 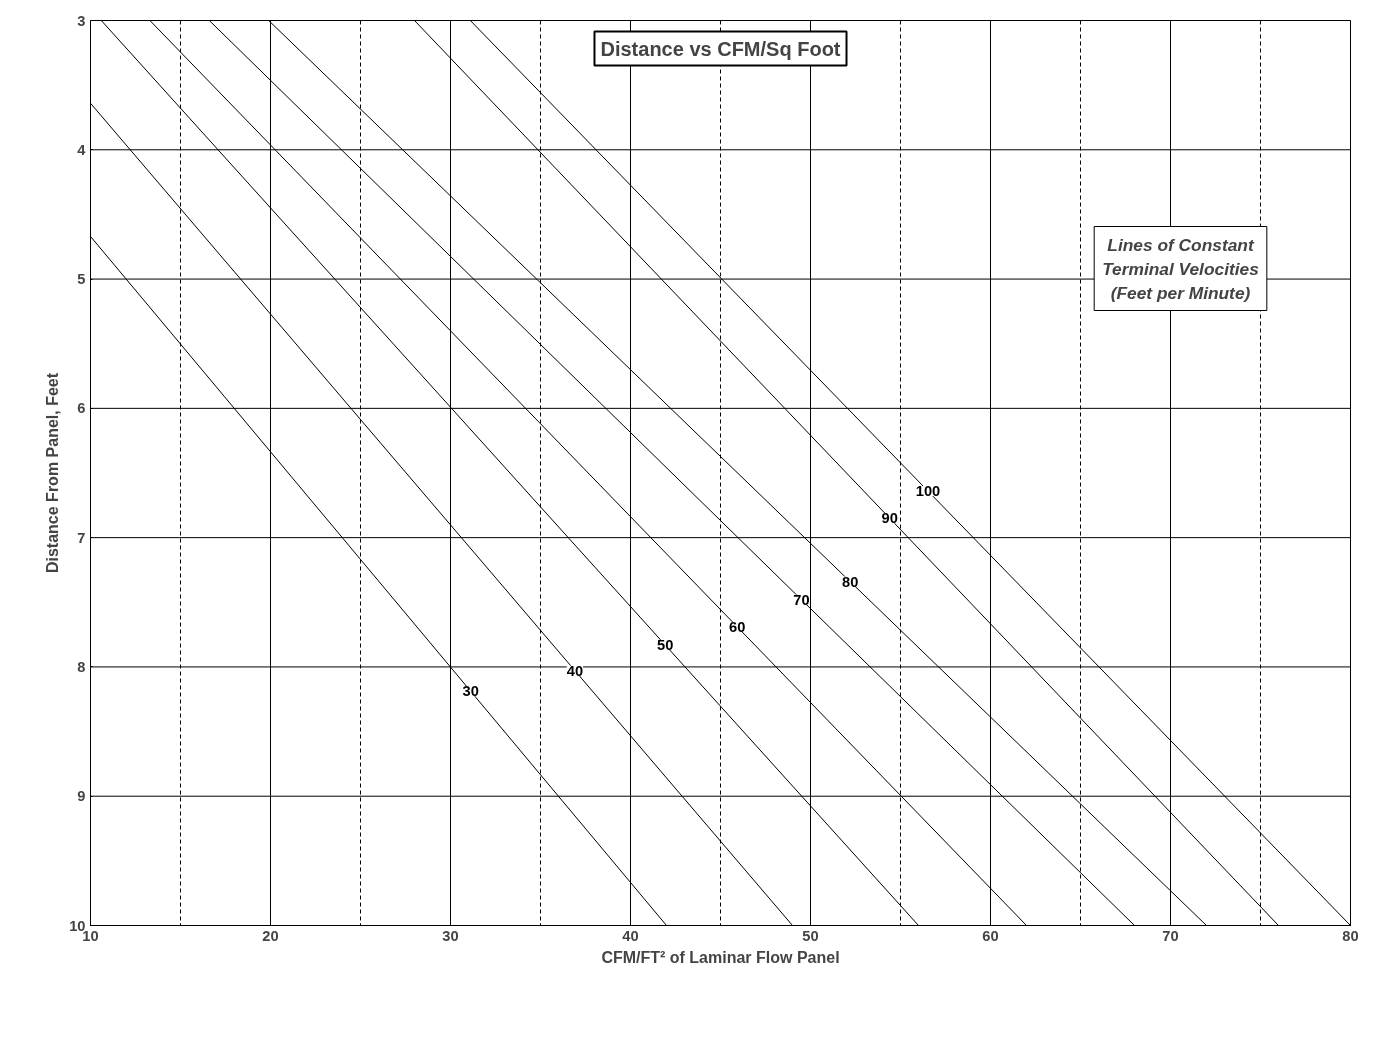 I want to click on x-tick-label: 50, so click(x=810, y=935).